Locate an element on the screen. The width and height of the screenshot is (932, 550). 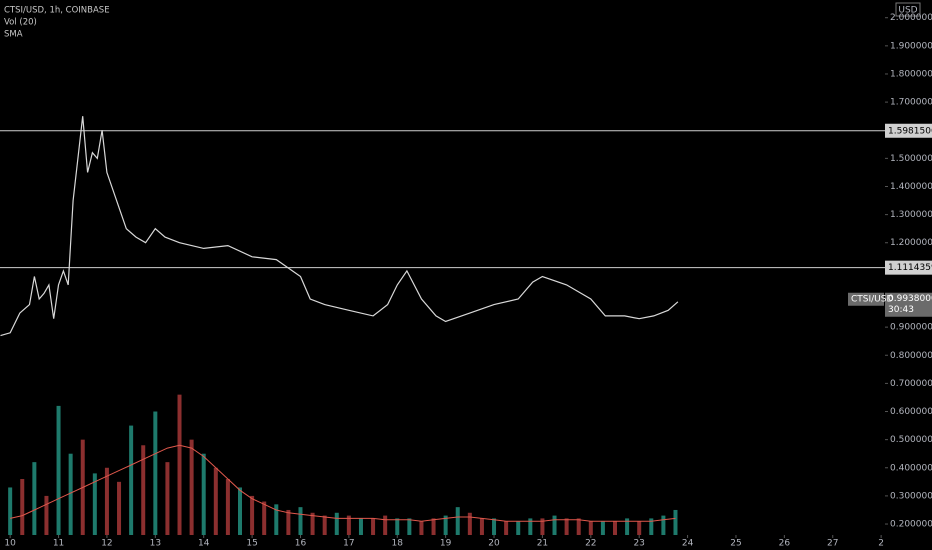
sma-line is located at coordinates (343, 483).